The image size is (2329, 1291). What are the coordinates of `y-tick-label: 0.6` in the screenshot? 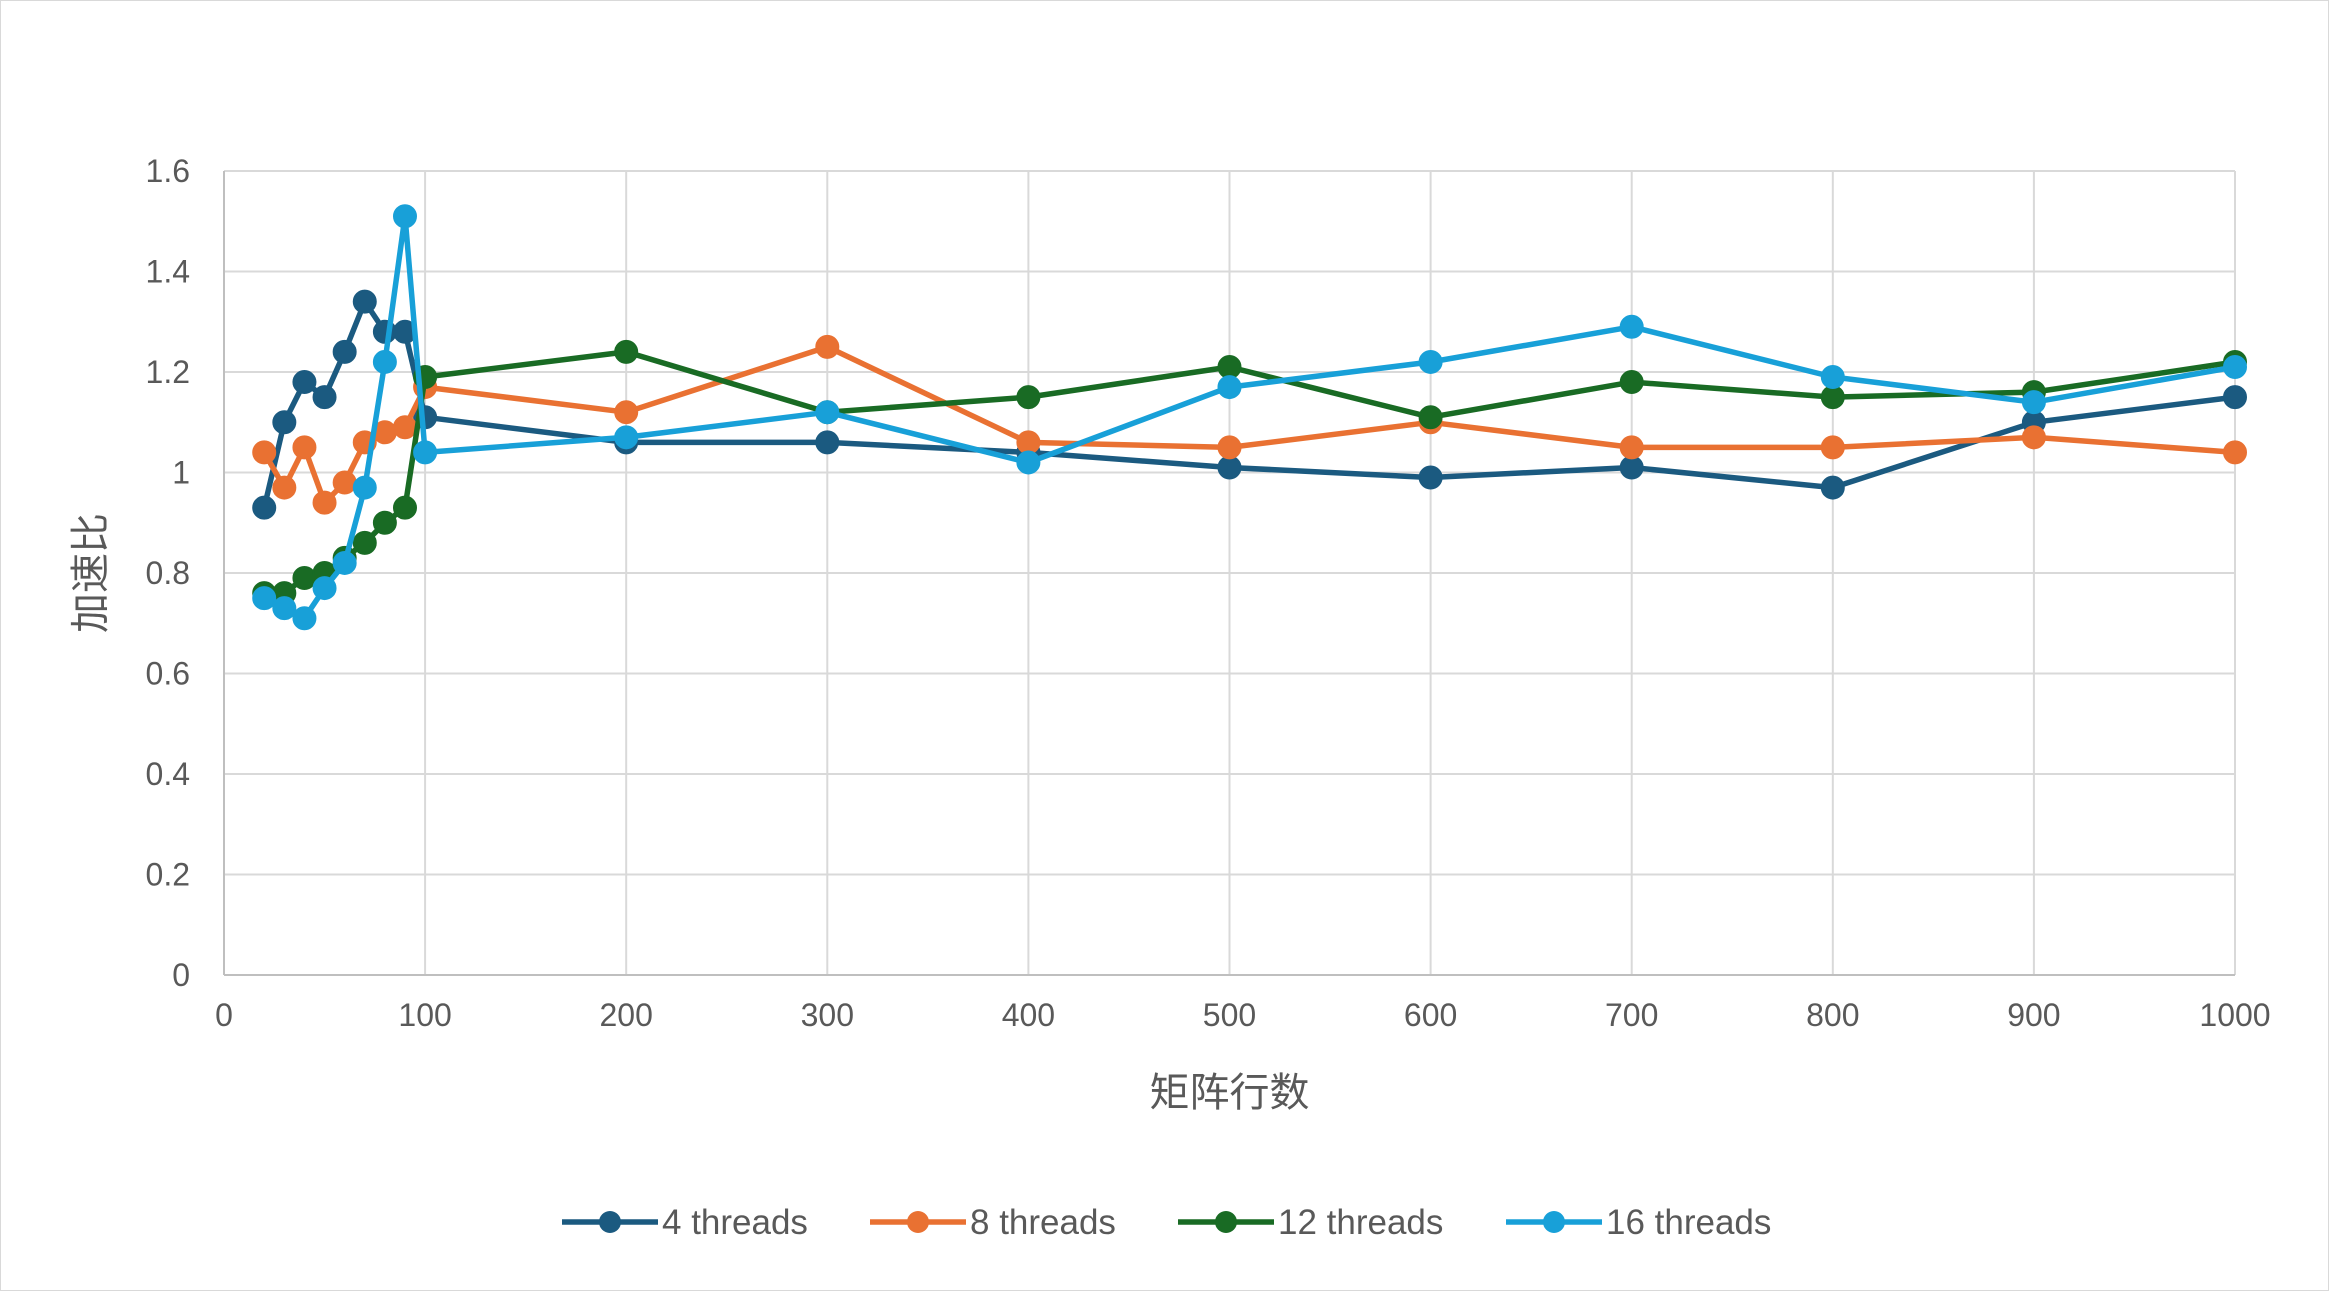 It's located at (168, 674).